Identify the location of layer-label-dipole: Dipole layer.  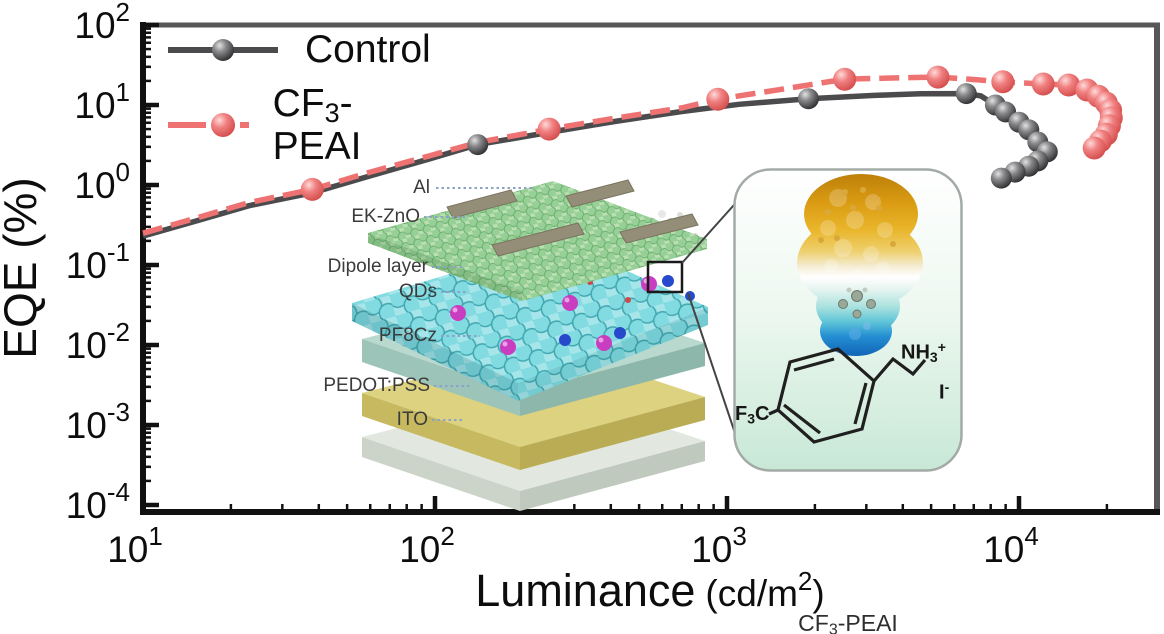
(377, 266).